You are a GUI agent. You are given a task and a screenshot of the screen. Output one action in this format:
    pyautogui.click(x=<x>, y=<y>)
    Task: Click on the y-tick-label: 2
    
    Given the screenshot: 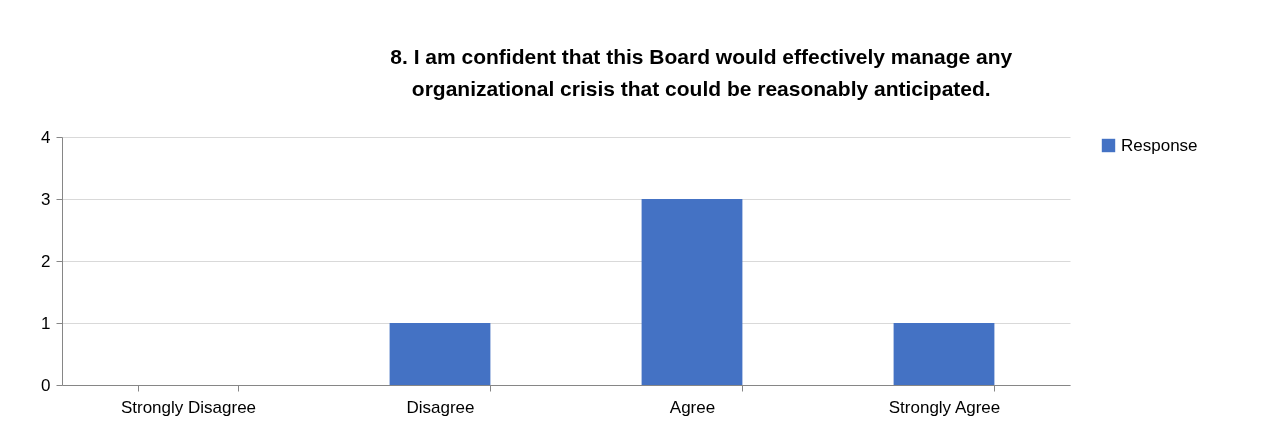 What is the action you would take?
    pyautogui.click(x=46, y=261)
    